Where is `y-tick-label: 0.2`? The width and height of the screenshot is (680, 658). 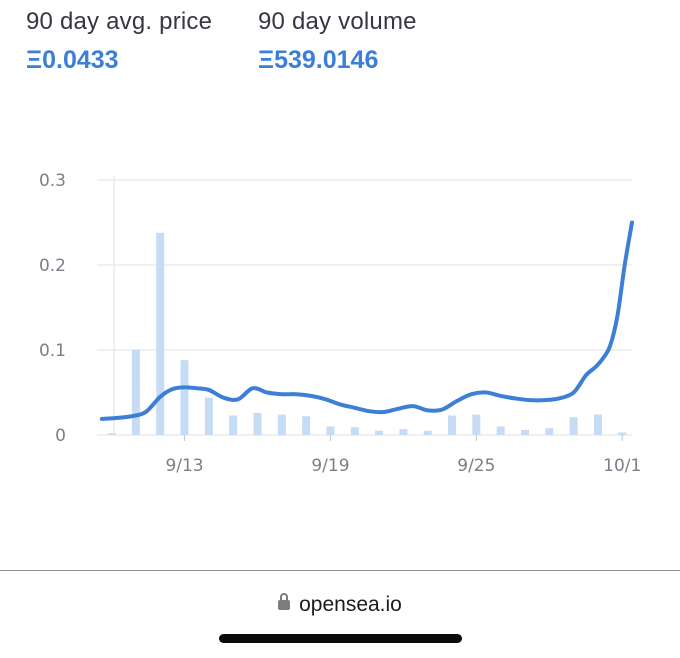 y-tick-label: 0.2 is located at coordinates (52, 266).